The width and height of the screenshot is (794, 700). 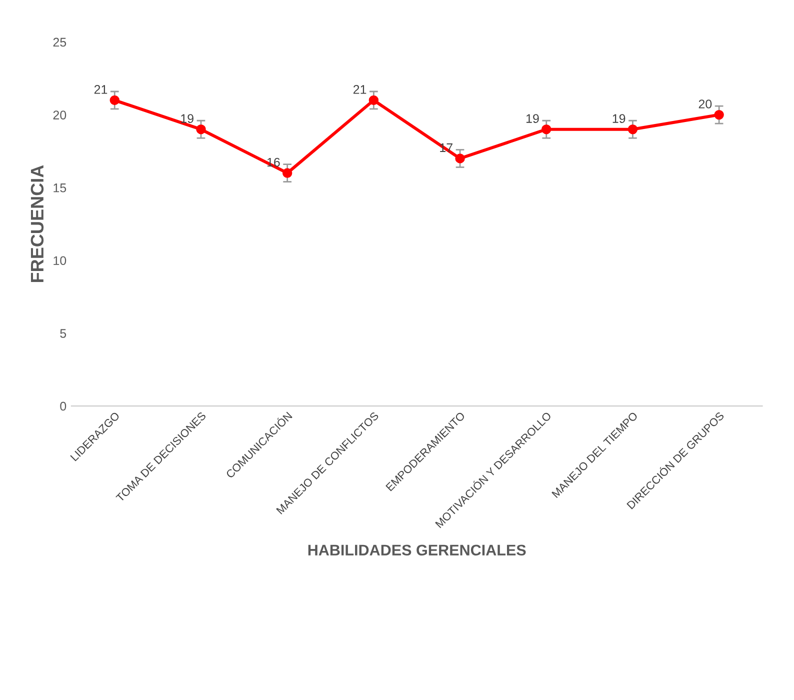 What do you see at coordinates (59, 42) in the screenshot?
I see `y-tick-label: 25` at bounding box center [59, 42].